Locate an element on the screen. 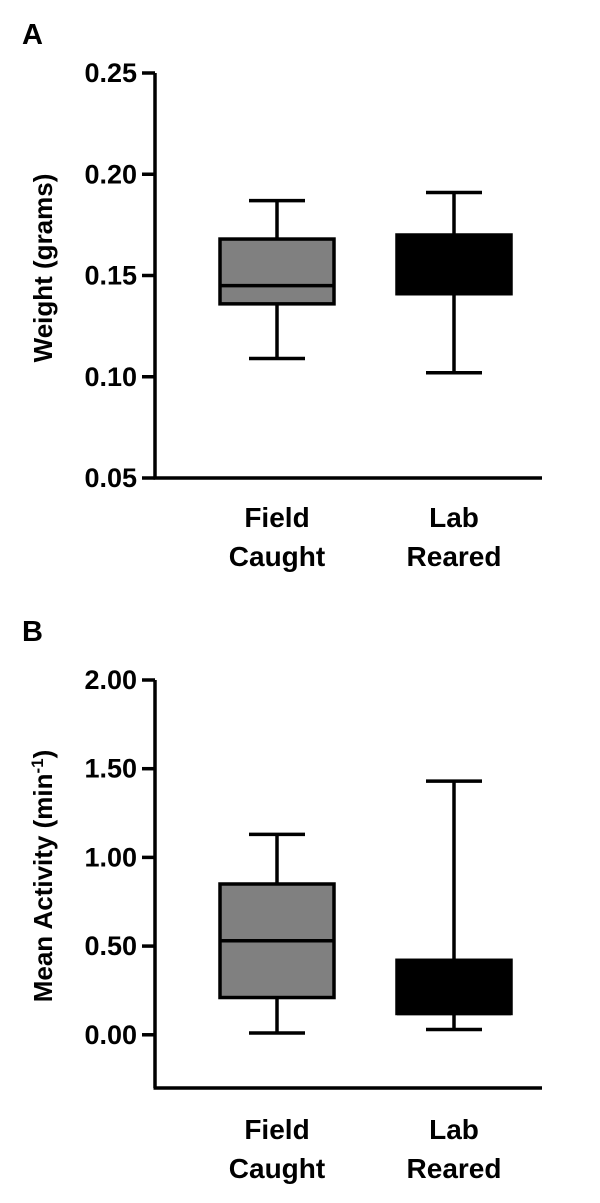 The image size is (600, 1203). y-tick-label: 1.00 is located at coordinates (110, 857).